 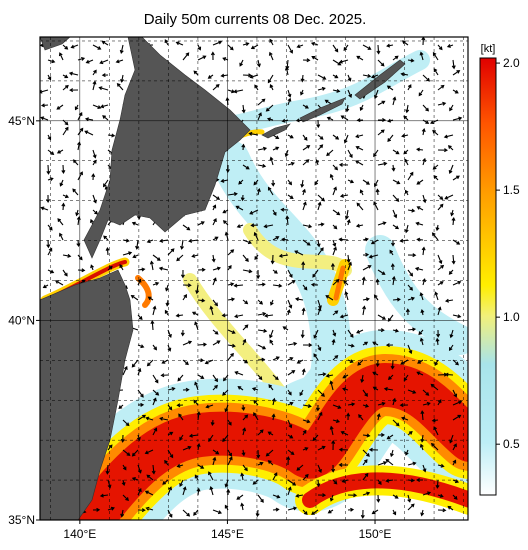 What do you see at coordinates (227, 534) in the screenshot?
I see `lon-label: 145°E` at bounding box center [227, 534].